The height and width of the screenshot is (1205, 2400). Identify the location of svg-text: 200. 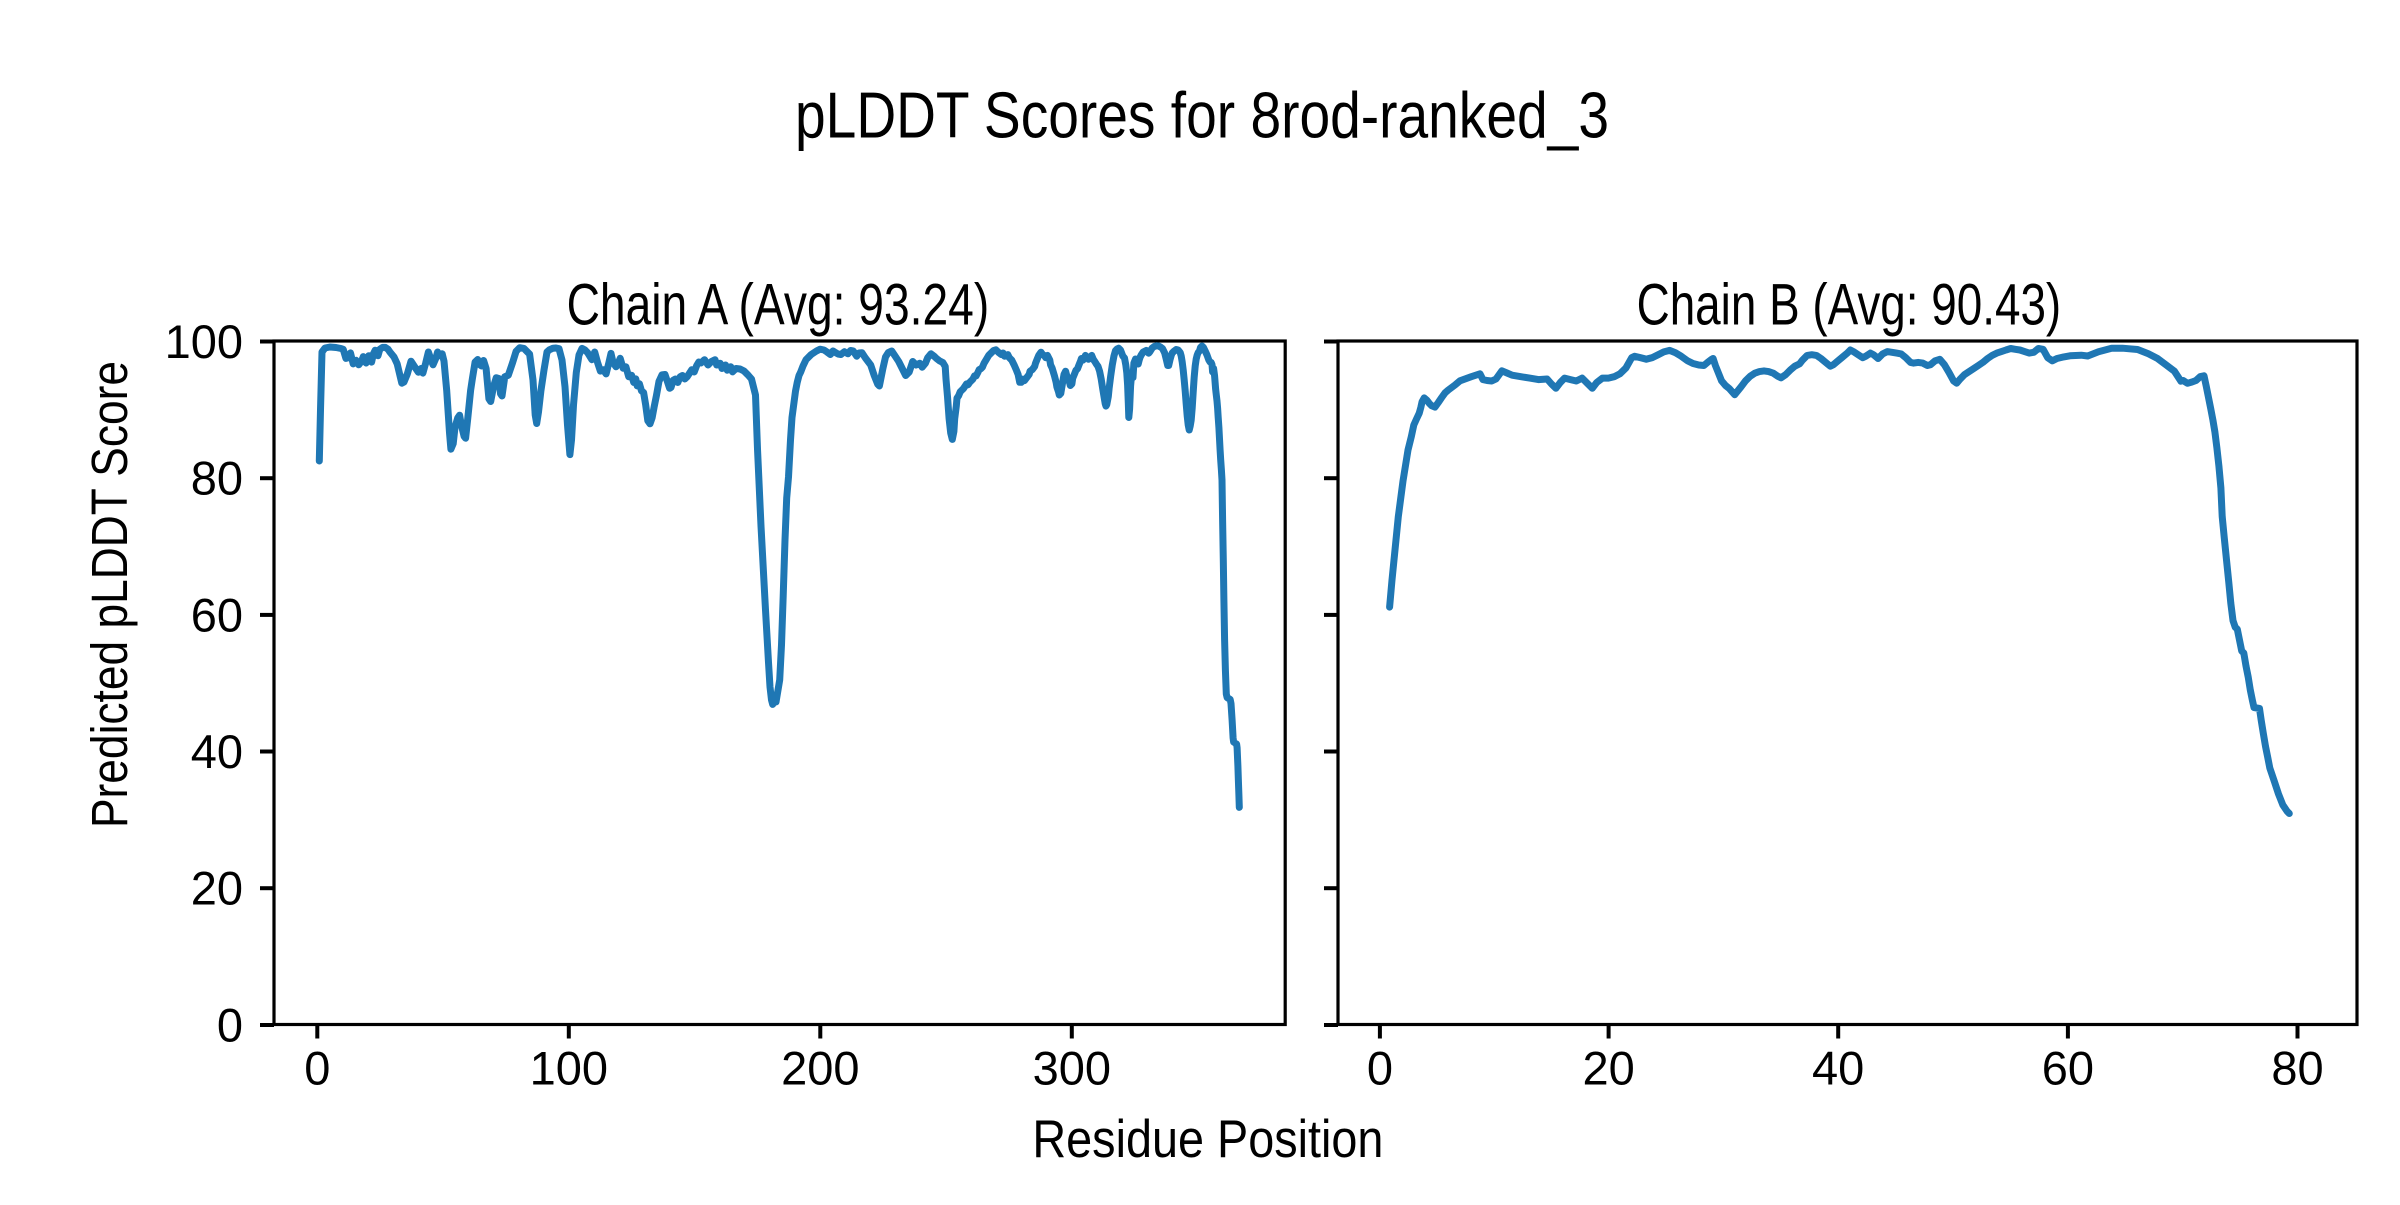
(820, 1068).